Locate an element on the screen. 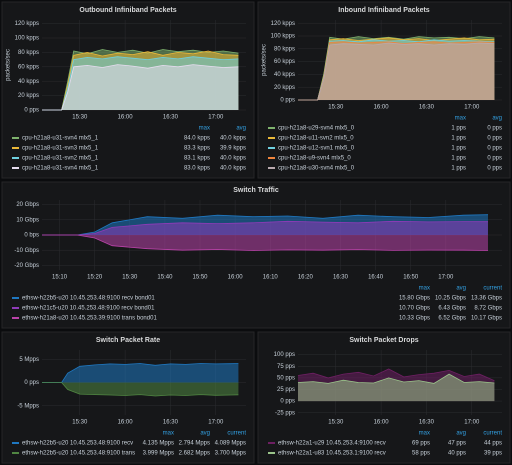 This screenshot has width=512, height=465. legend-value: 3.700 Mpps is located at coordinates (230, 454).